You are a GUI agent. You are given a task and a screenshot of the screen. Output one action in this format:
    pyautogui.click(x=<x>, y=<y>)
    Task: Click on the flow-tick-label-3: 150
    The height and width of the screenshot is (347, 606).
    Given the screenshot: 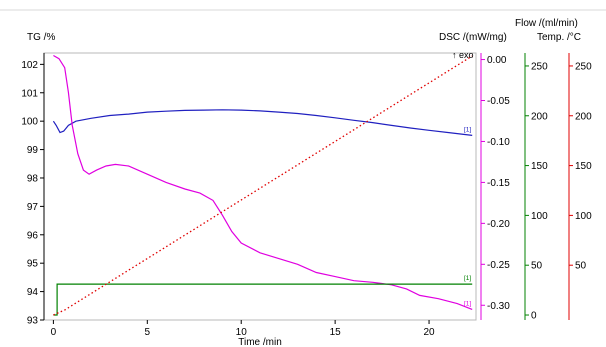 What is the action you would take?
    pyautogui.click(x=539, y=166)
    